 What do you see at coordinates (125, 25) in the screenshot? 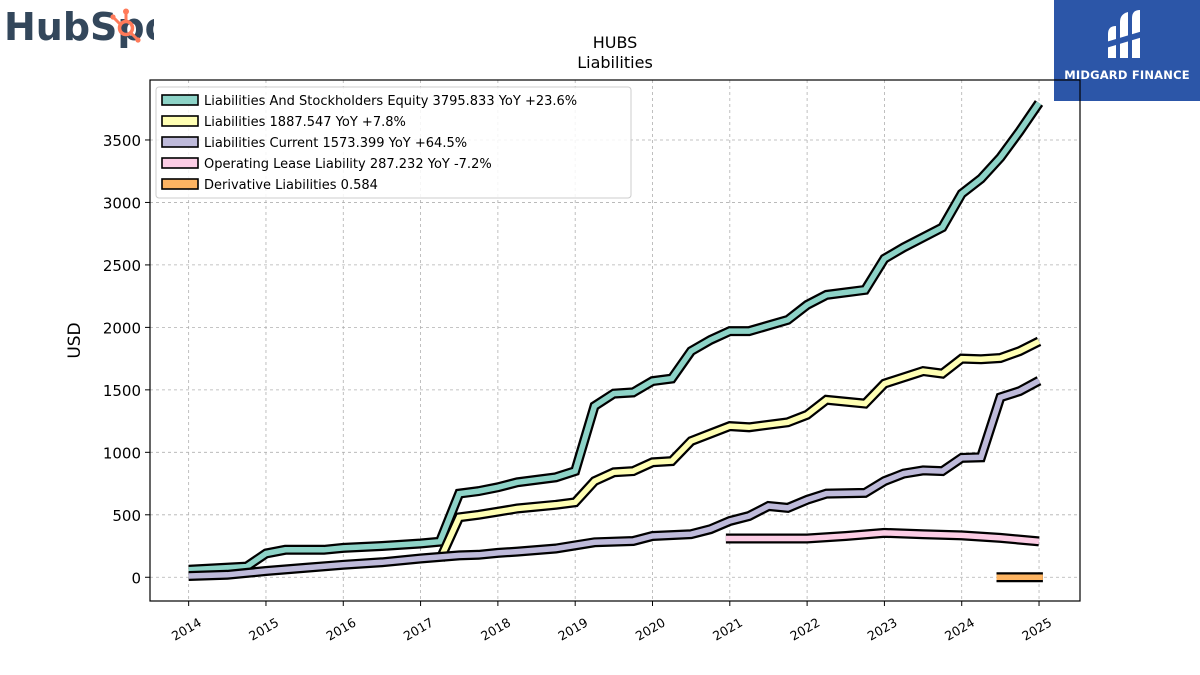
I see `hubspot-sprocket-icon` at bounding box center [125, 25].